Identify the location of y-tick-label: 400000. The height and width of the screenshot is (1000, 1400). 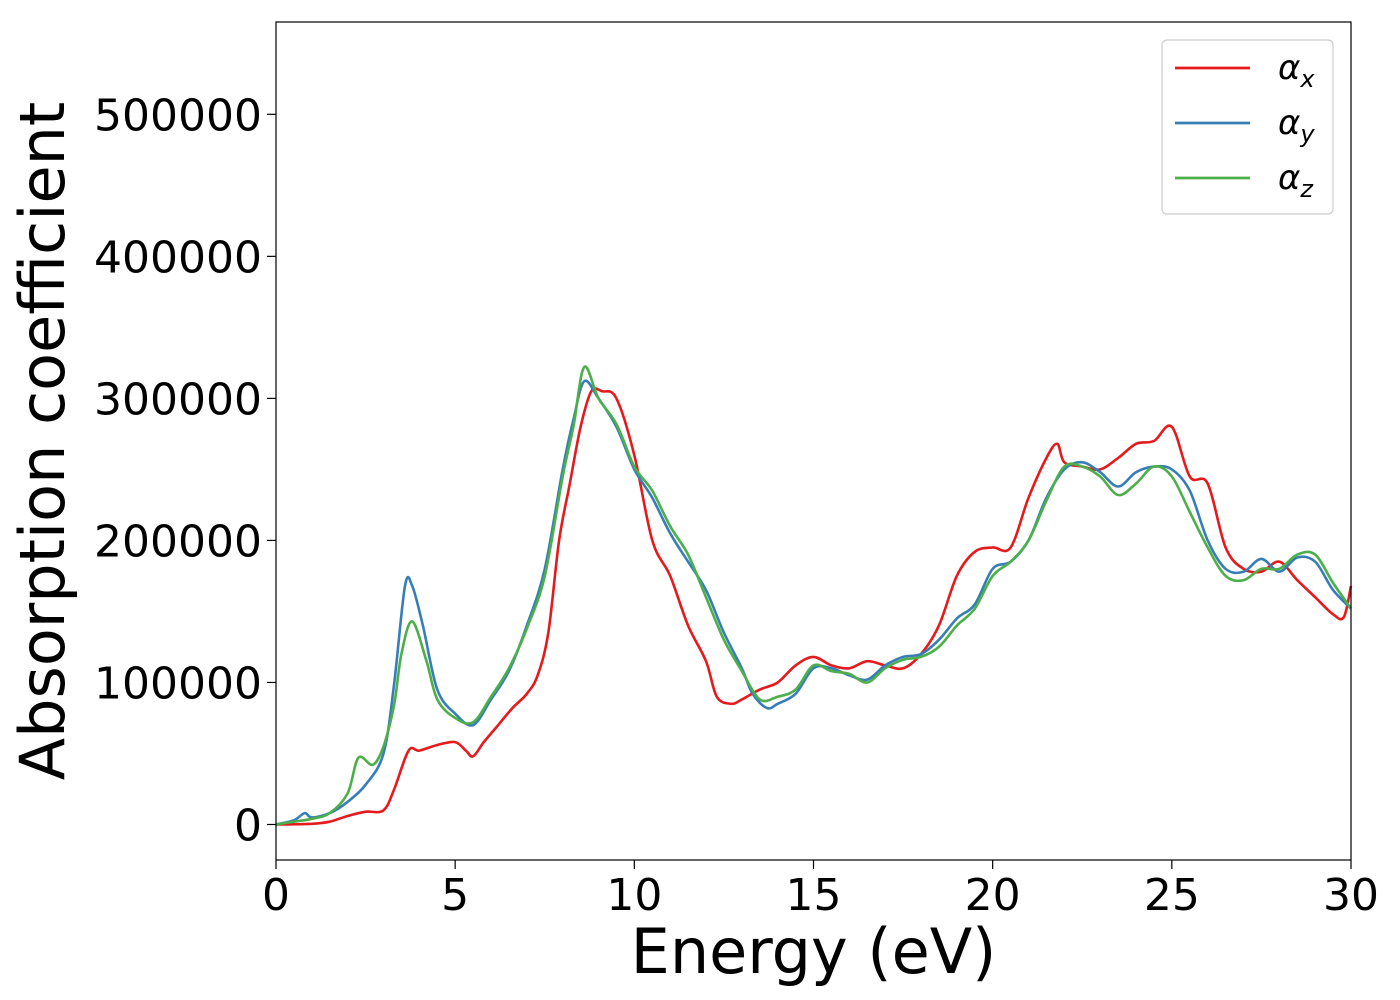
(178, 257).